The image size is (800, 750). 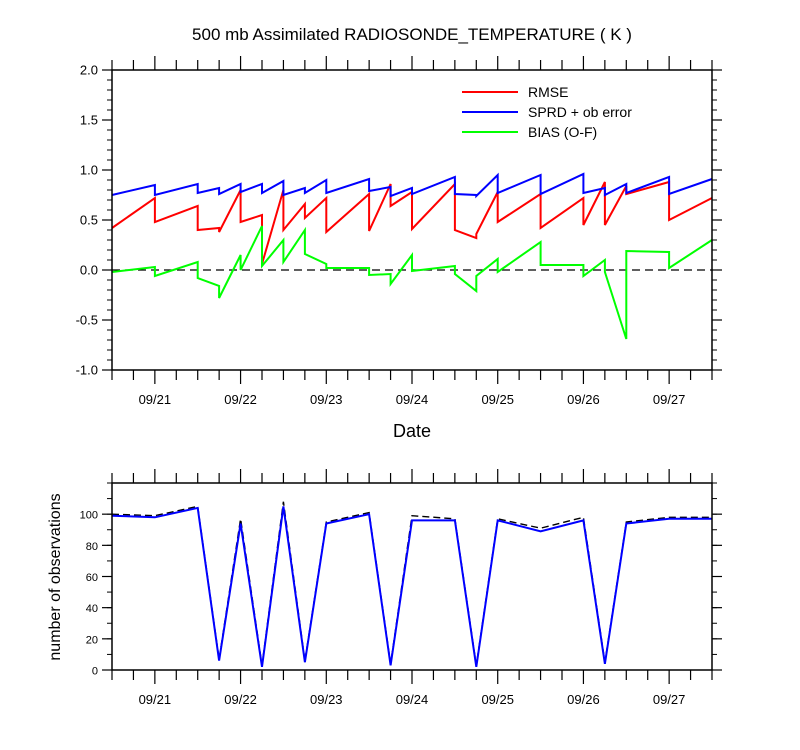 I want to click on top-ytick-label: 2.0, so click(x=89, y=70).